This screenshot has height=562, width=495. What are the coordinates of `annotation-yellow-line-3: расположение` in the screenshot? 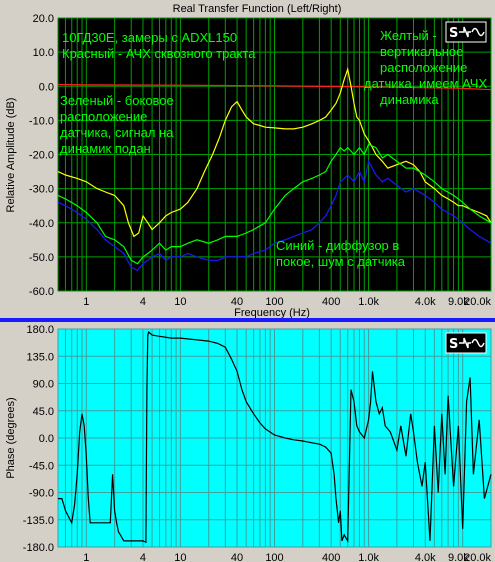 It's located at (423, 67).